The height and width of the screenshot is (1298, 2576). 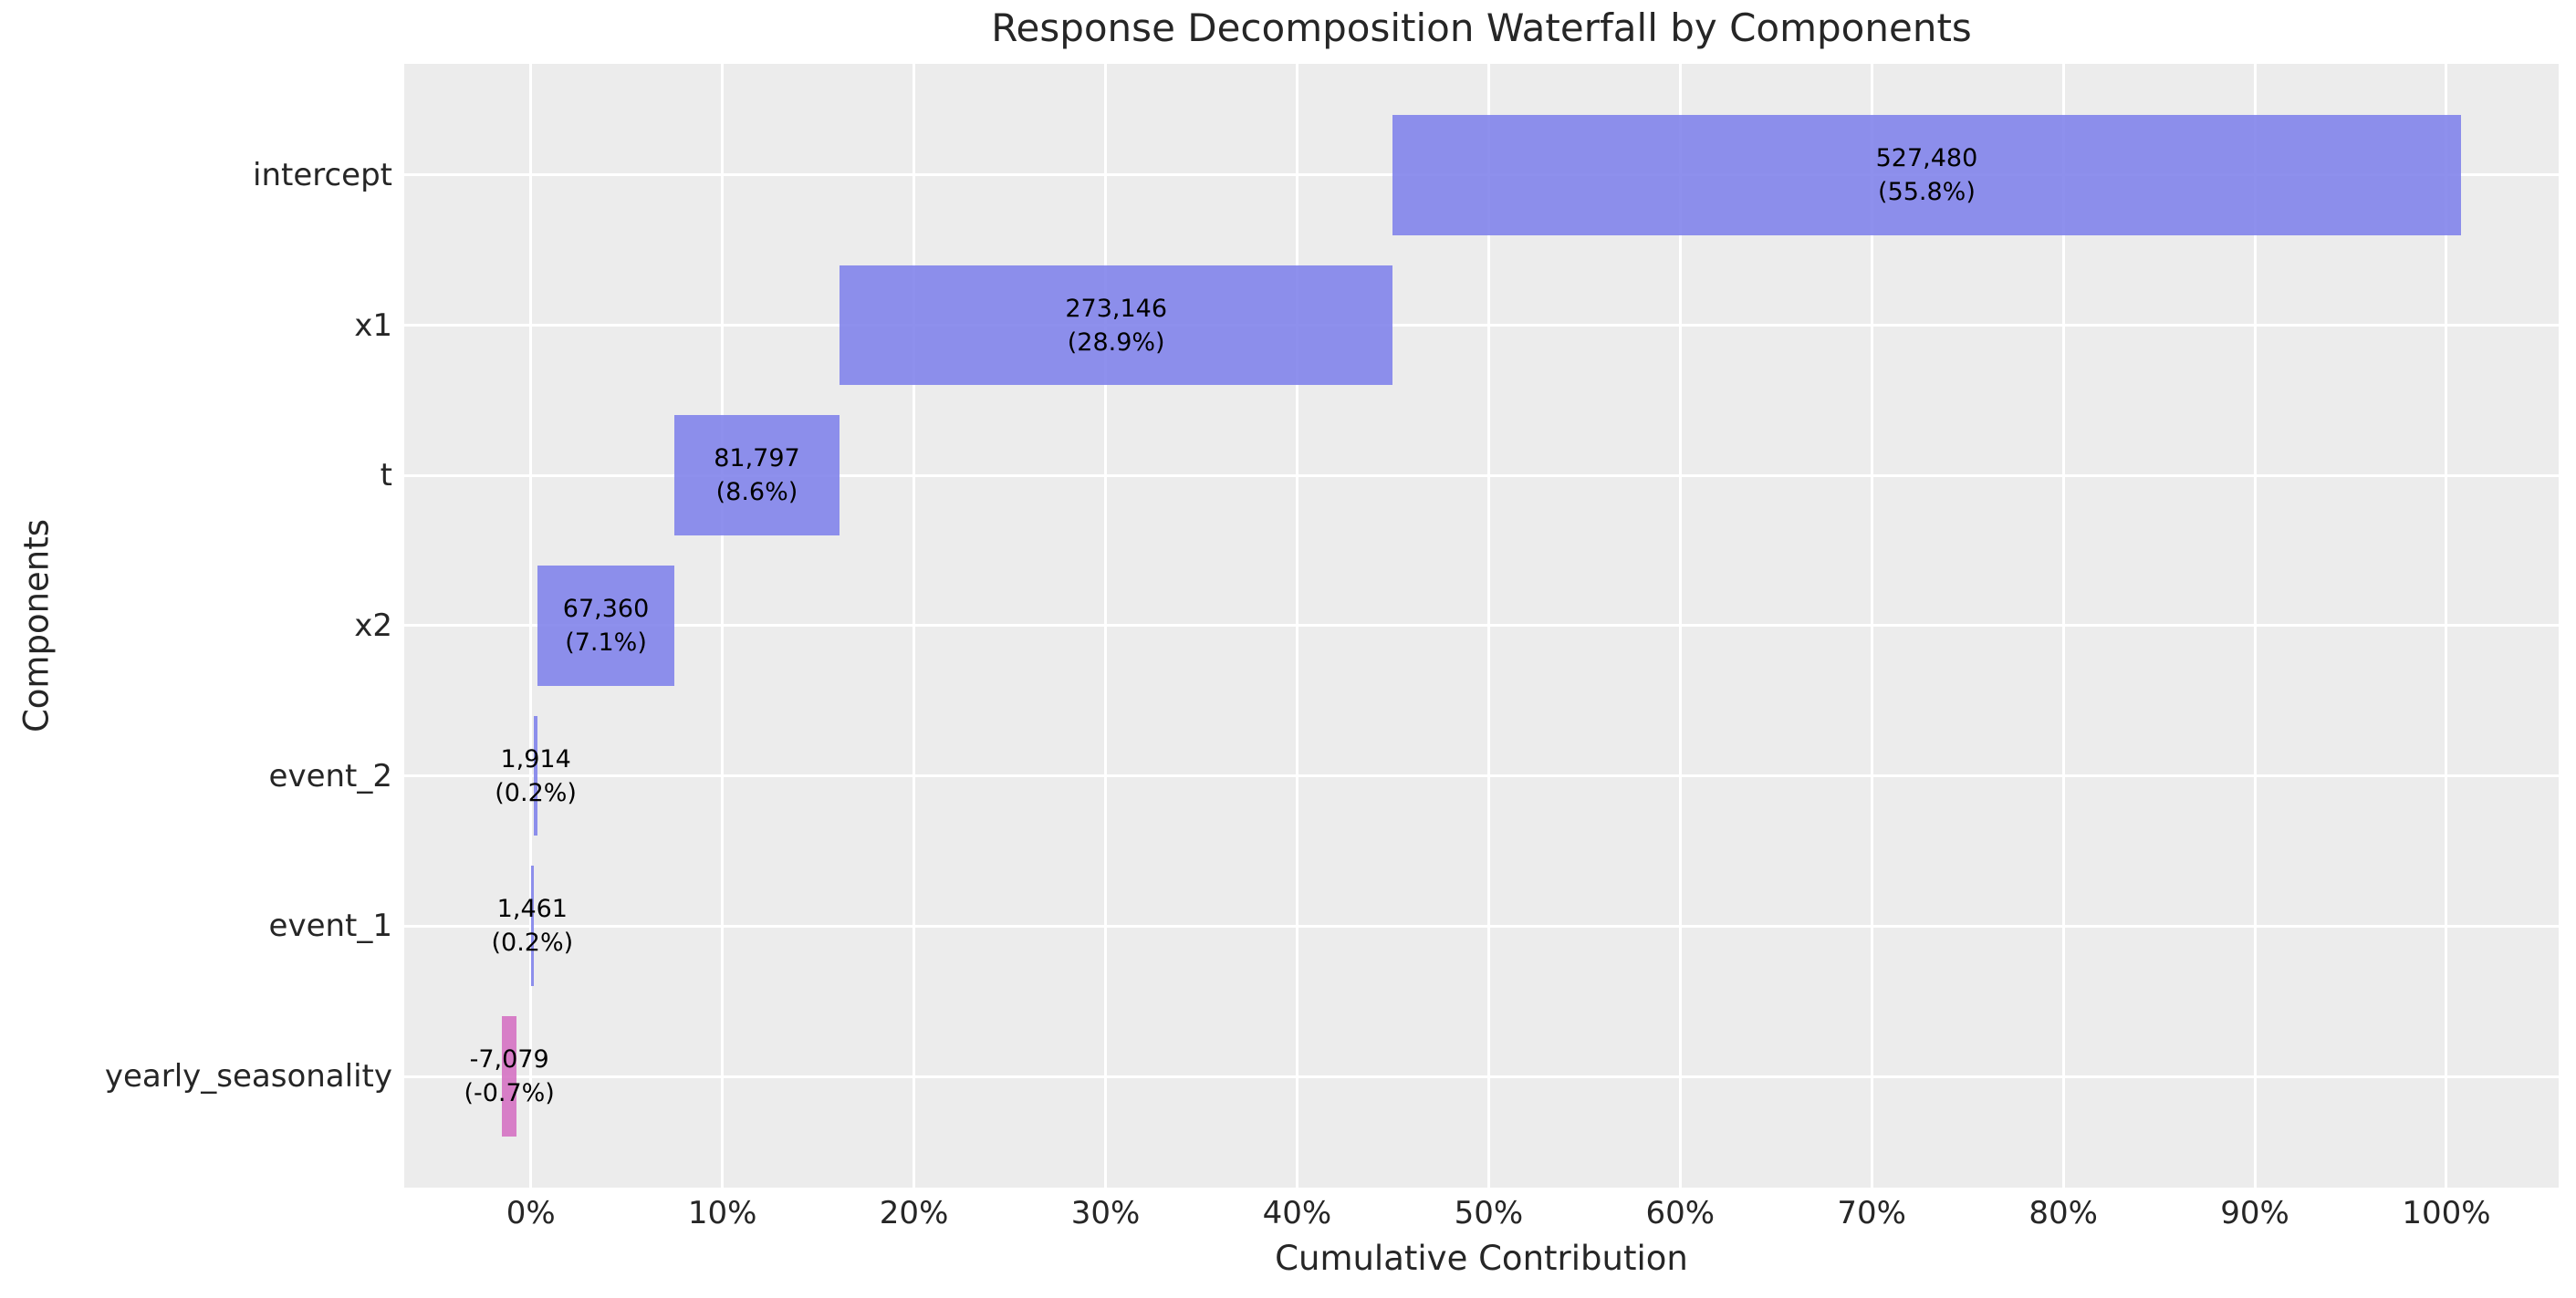 I want to click on x-tick-label-20: 20%, so click(x=914, y=1213).